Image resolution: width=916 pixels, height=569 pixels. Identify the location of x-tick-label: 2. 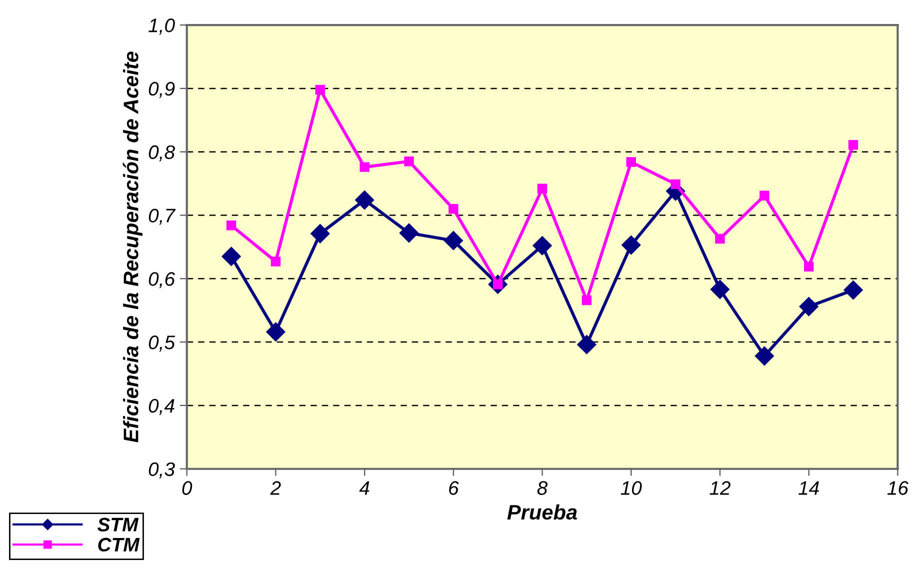
(275, 488).